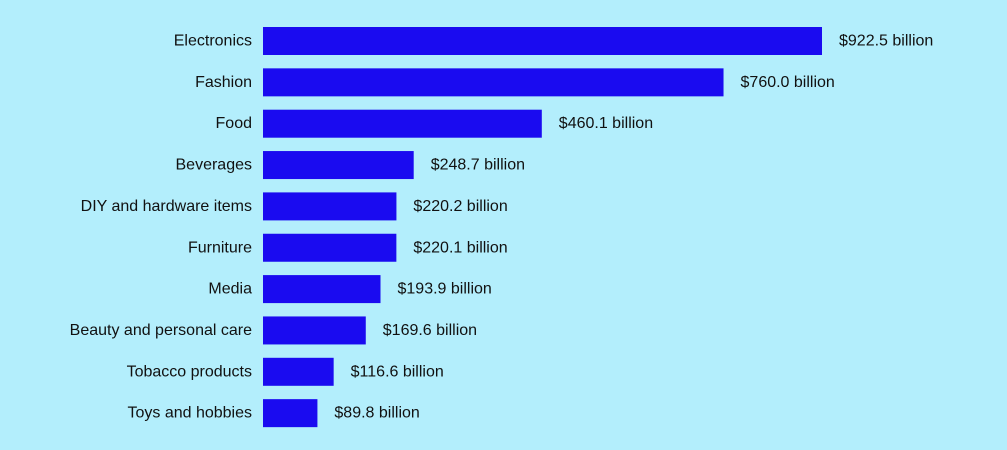  I want to click on category-label: Media, so click(230, 289).